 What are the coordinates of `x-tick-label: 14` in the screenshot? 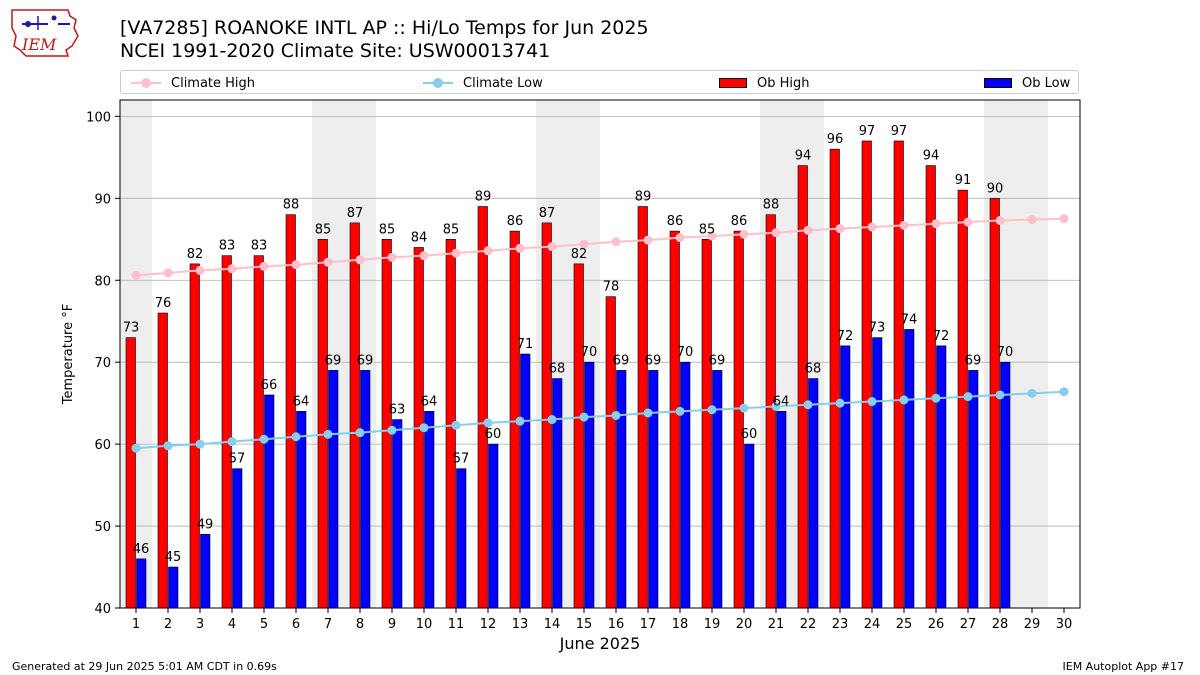 It's located at (552, 624).